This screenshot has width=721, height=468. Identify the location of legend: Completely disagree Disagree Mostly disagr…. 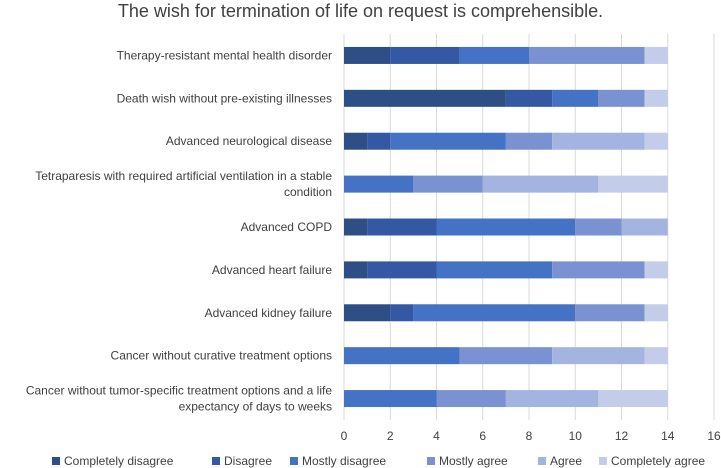
(378, 461).